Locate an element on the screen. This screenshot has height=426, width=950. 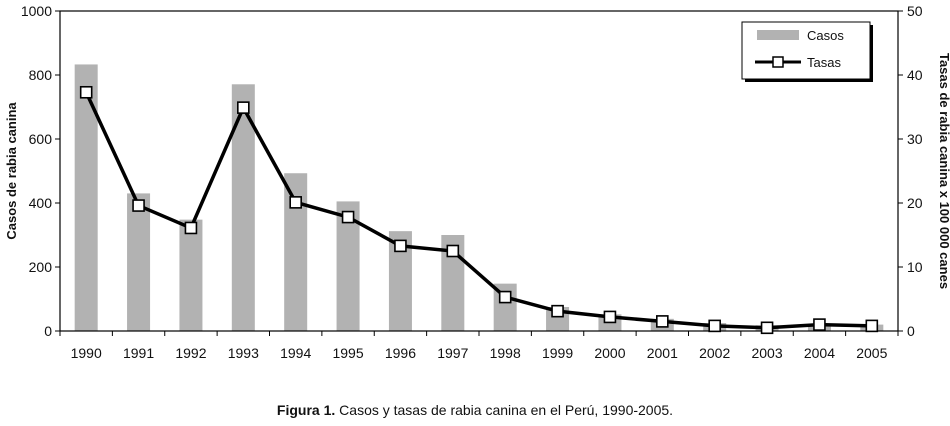
y2-tick-label-50: 50 is located at coordinates (915, 11).